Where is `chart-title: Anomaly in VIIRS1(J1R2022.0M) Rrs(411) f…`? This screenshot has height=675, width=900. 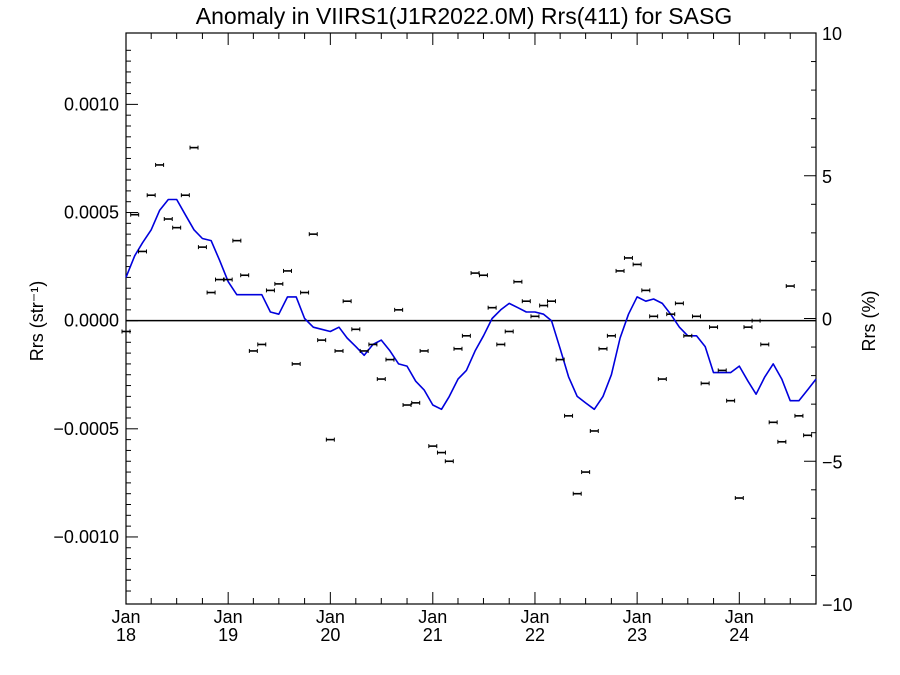
chart-title: Anomaly in VIIRS1(J1R2022.0M) Rrs(411) f… is located at coordinates (464, 16).